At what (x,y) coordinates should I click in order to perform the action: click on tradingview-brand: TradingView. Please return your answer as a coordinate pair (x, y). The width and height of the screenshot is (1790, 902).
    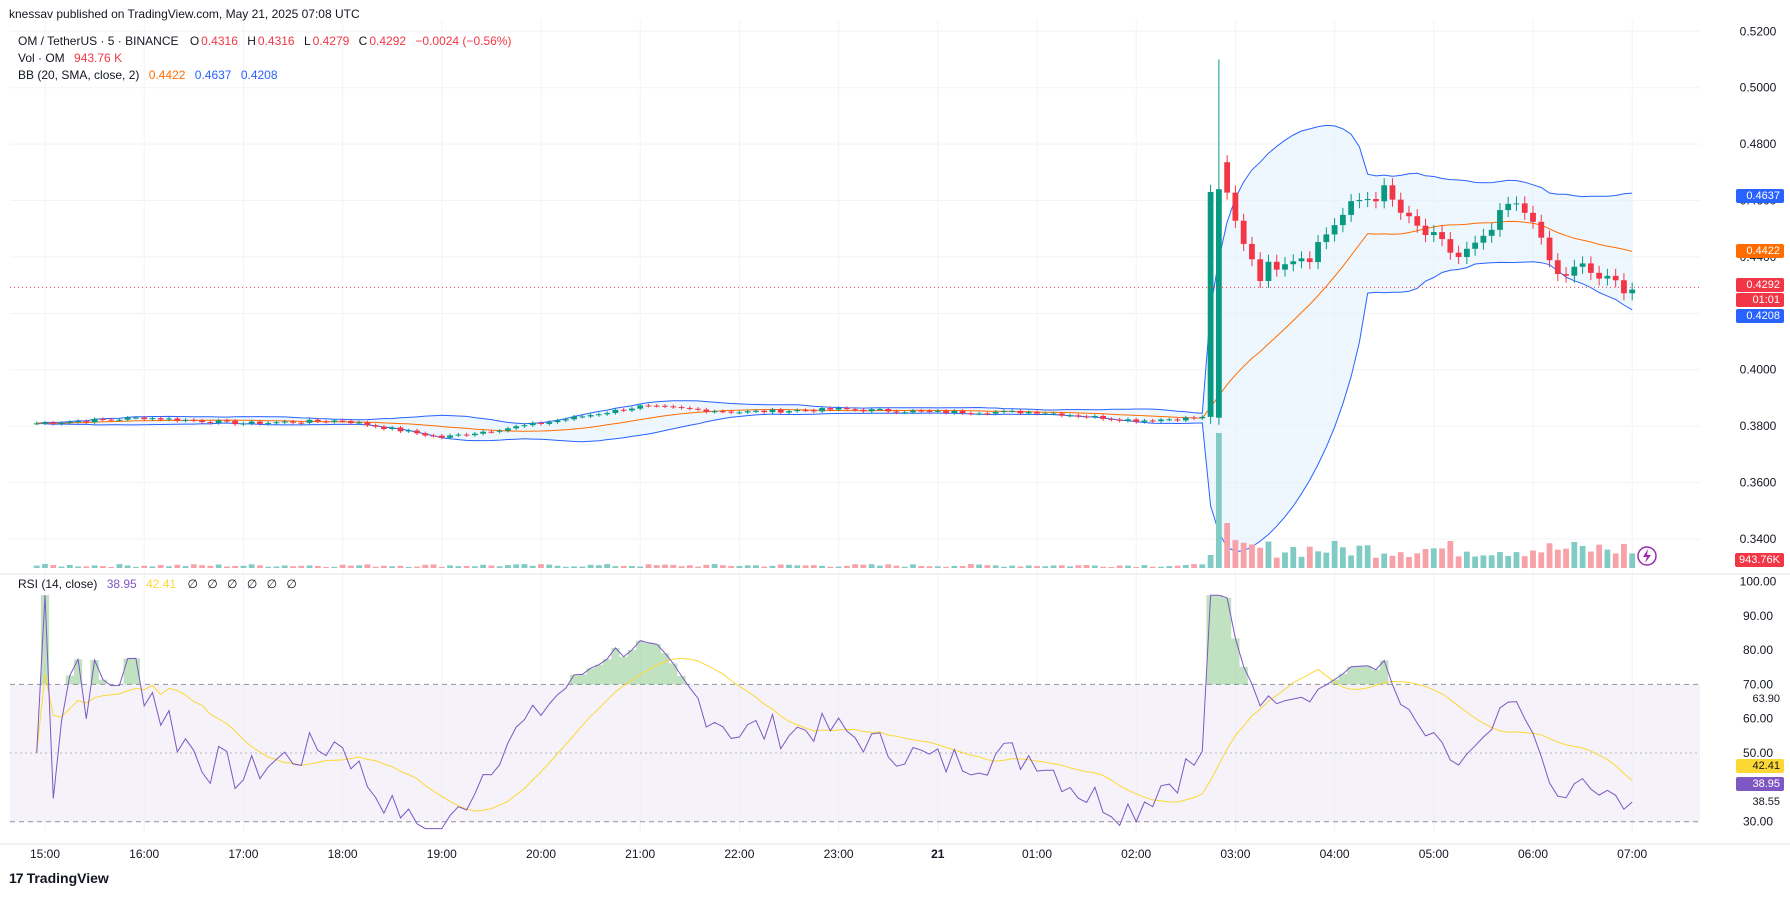
    Looking at the image, I should click on (67, 878).